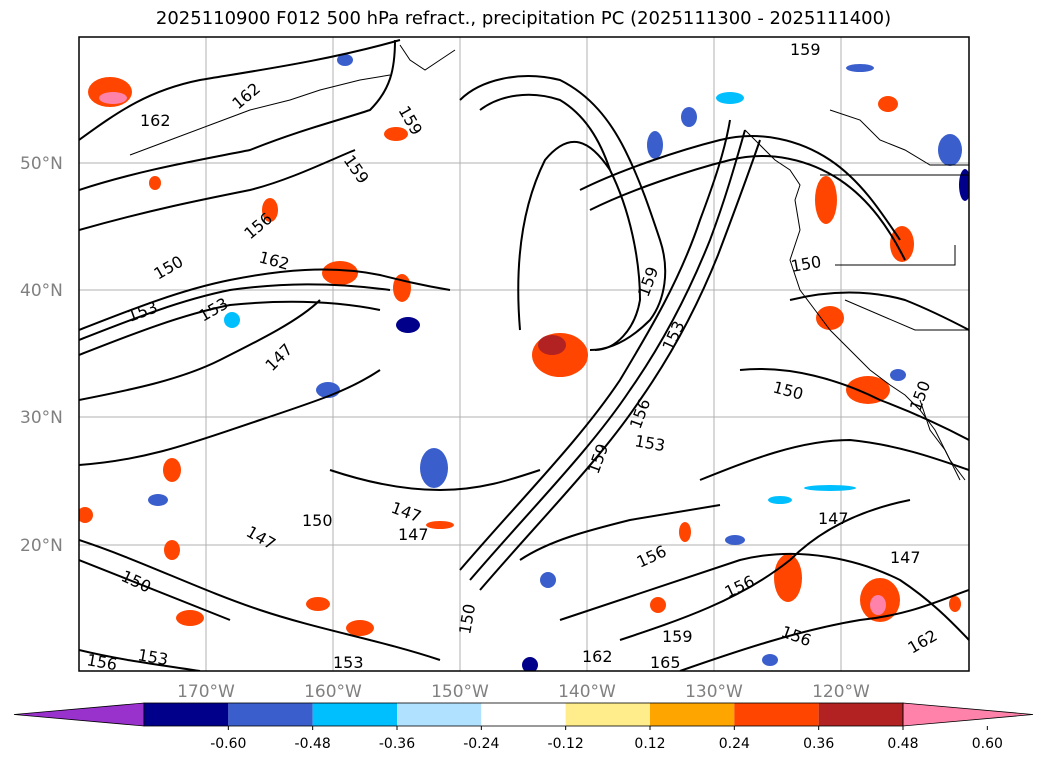 The width and height of the screenshot is (1047, 765). I want to click on colorbar-tick-label: -0.12, so click(566, 744).